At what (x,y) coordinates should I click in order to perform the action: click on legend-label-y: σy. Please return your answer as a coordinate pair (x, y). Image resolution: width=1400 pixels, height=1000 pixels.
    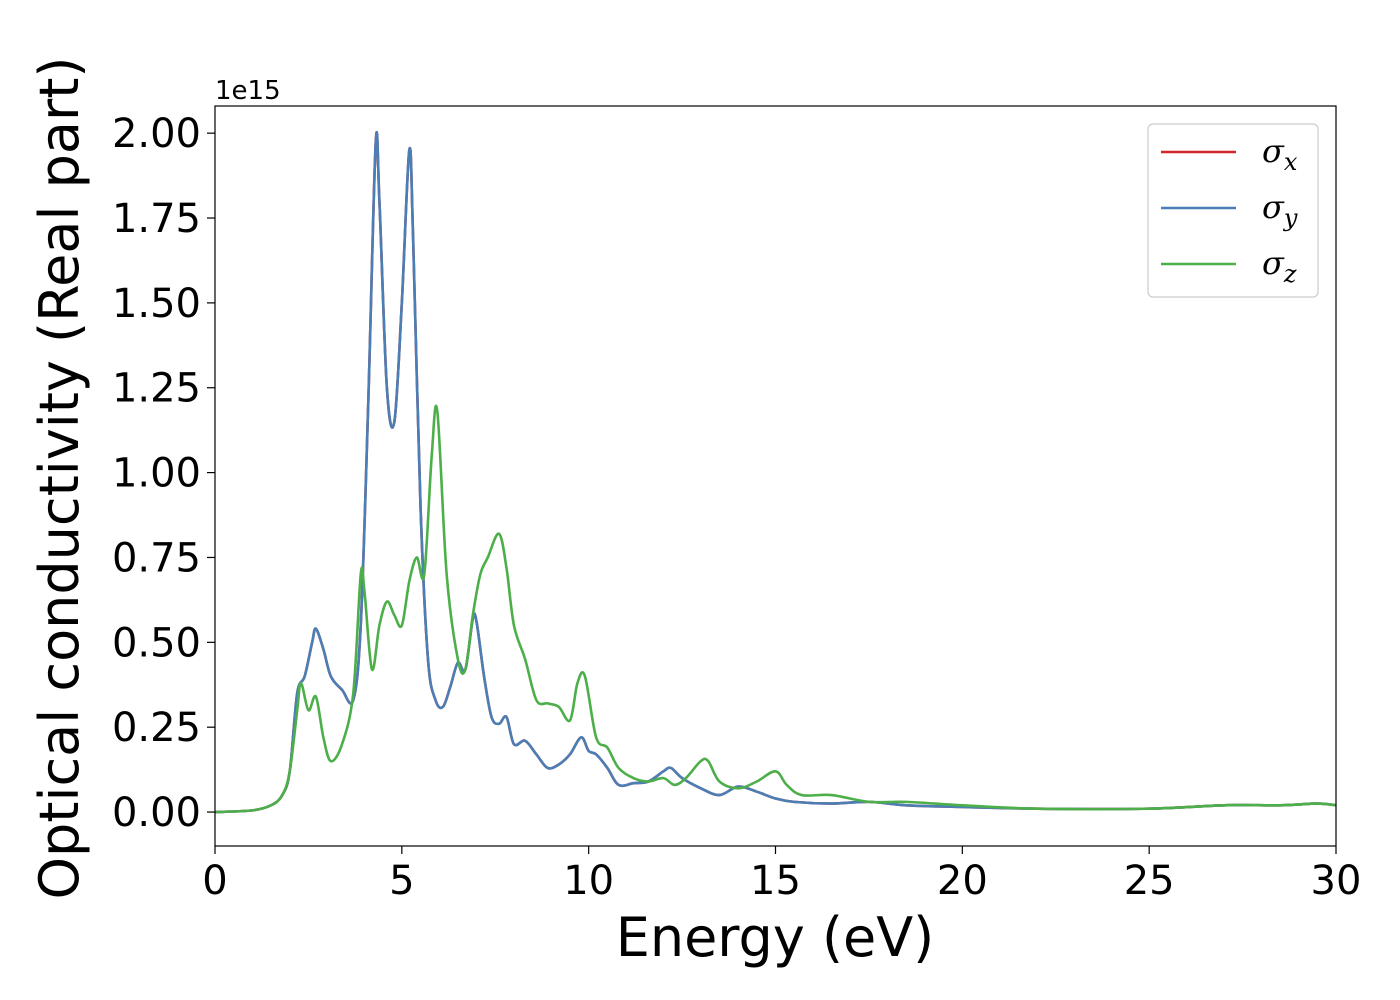
    Looking at the image, I should click on (1280, 210).